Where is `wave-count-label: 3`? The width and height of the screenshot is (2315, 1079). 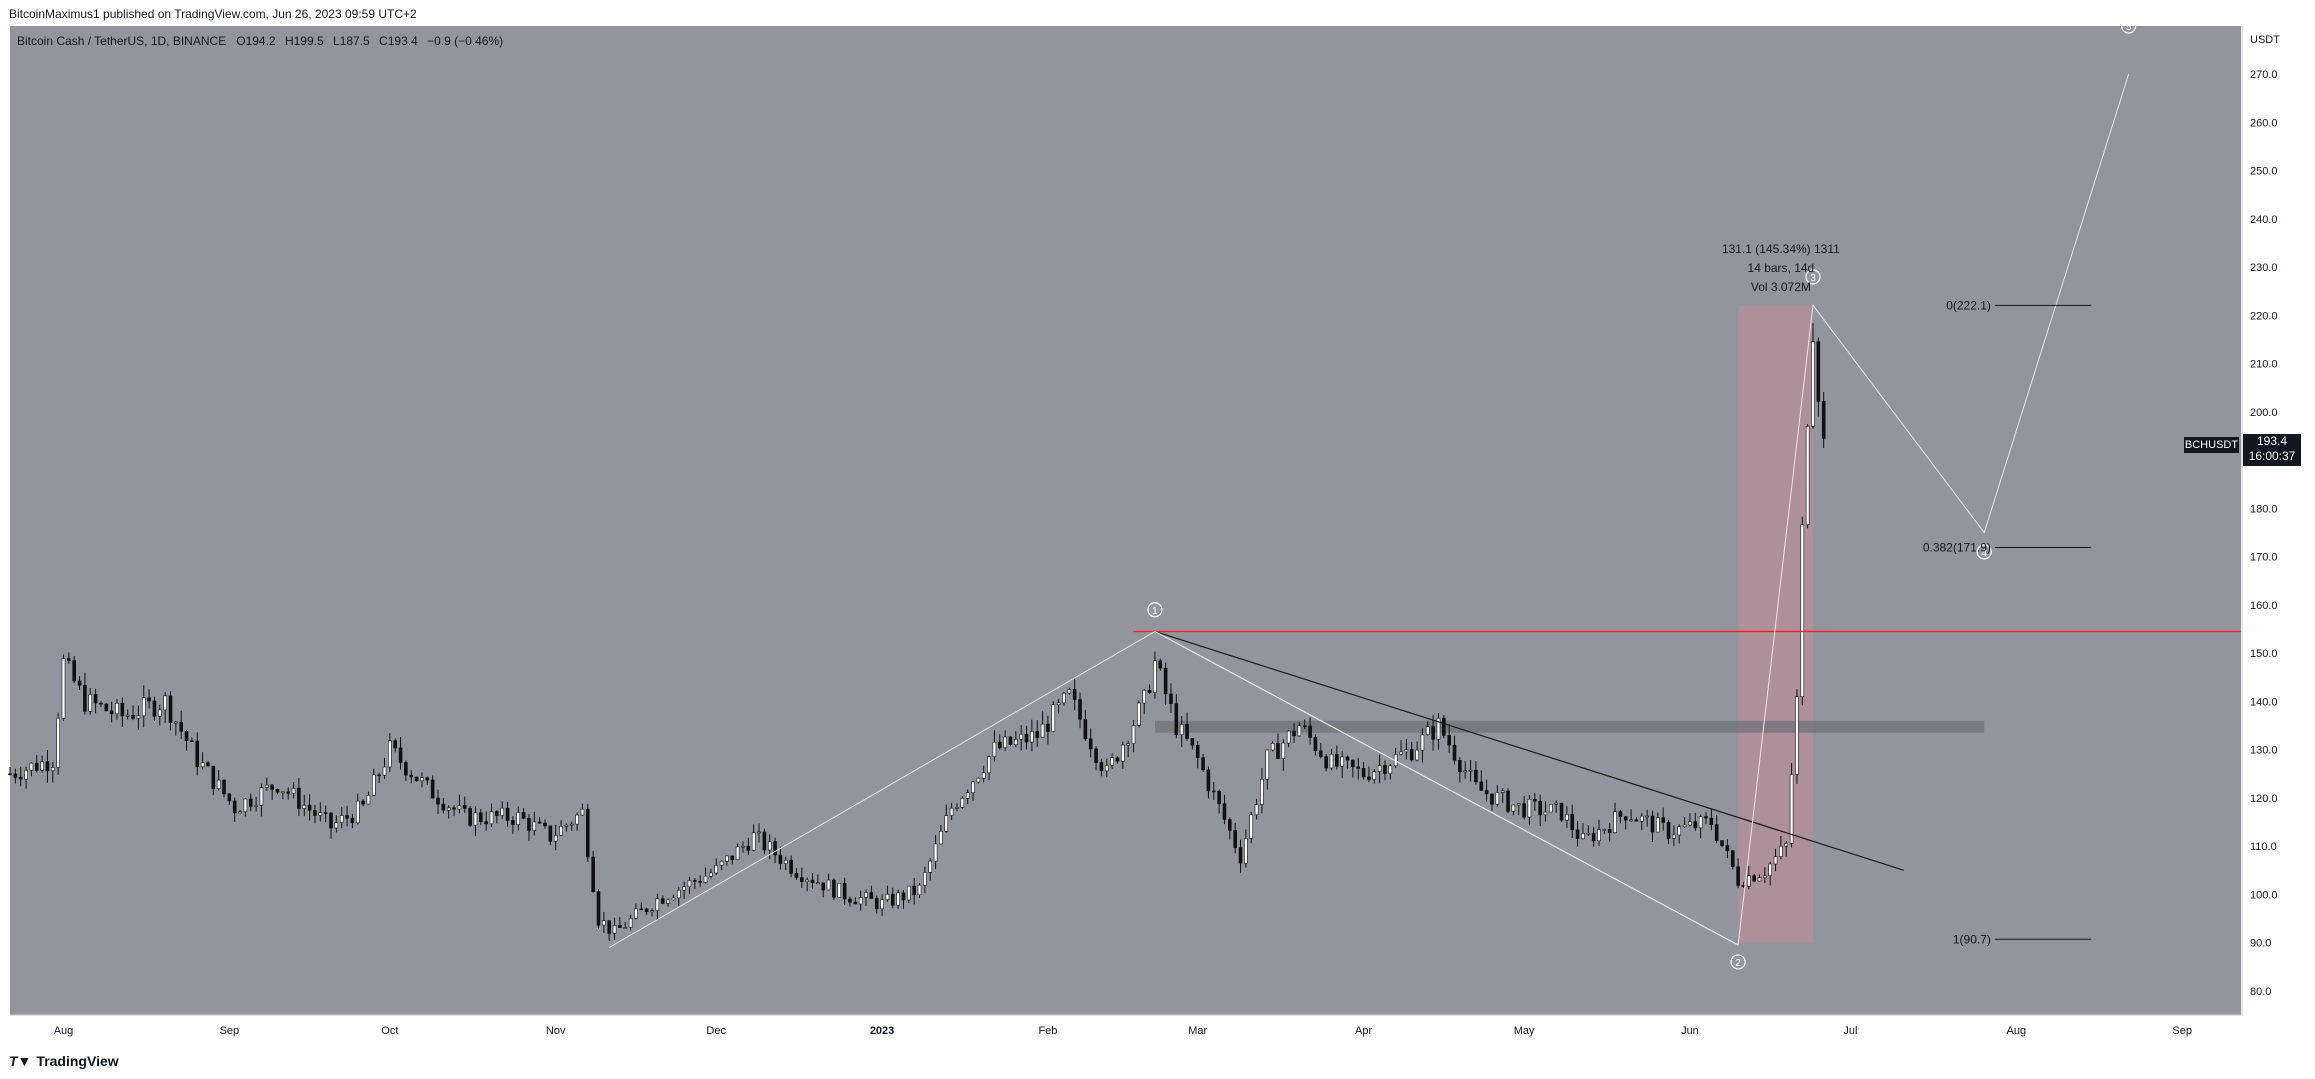
wave-count-label: 3 is located at coordinates (1813, 278).